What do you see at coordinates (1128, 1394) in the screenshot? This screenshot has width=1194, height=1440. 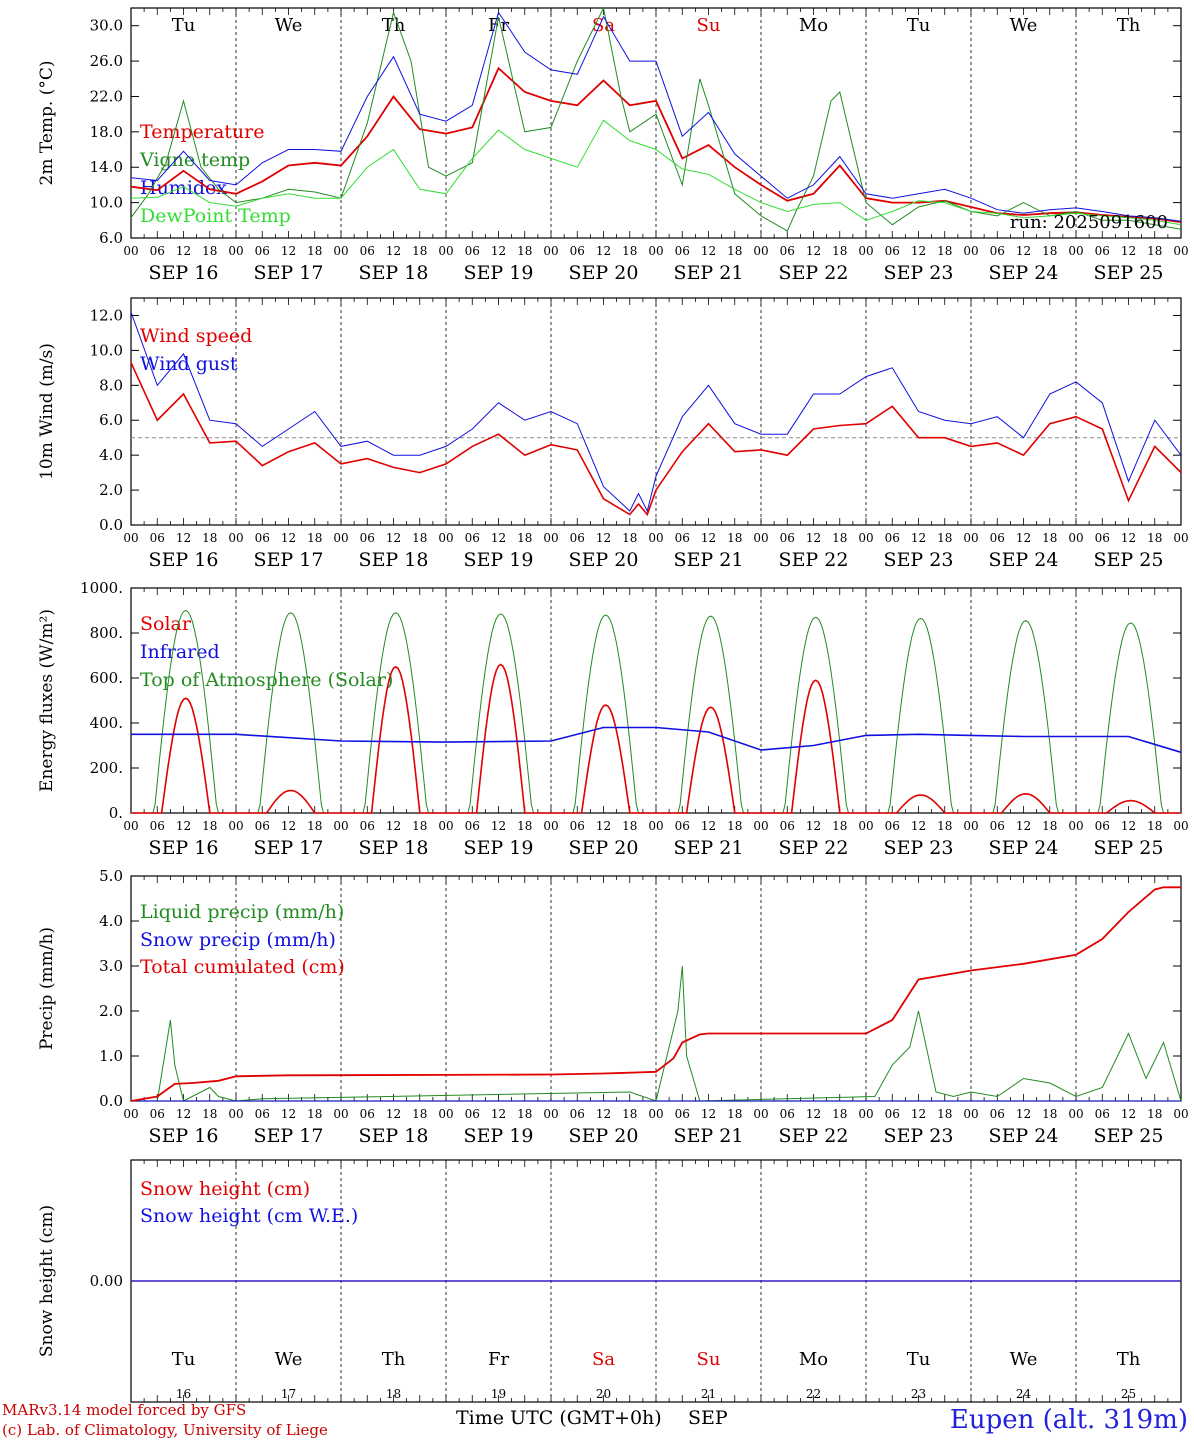 I see `day-number-label: 25` at bounding box center [1128, 1394].